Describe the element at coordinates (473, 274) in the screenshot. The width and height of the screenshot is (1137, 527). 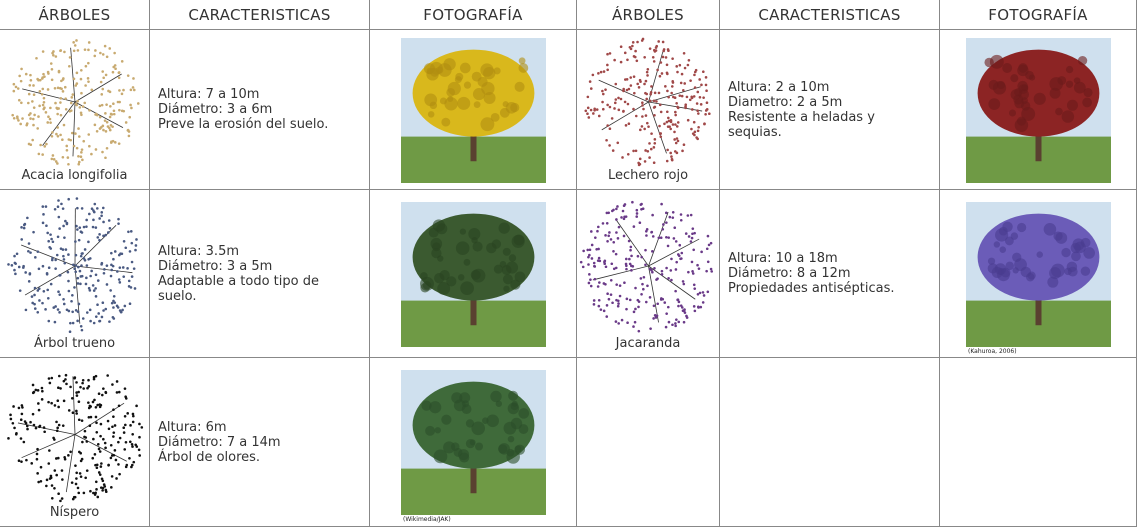
I see `photo-cell` at that location.